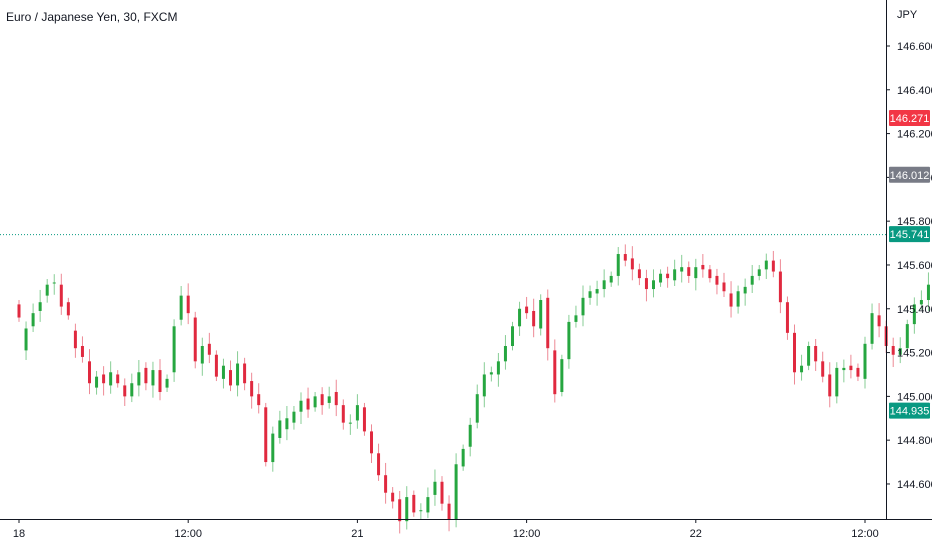 The width and height of the screenshot is (932, 550). Describe the element at coordinates (92, 17) in the screenshot. I see `chart-title: Euro / Japanese Yen, 30, FXCM` at that location.